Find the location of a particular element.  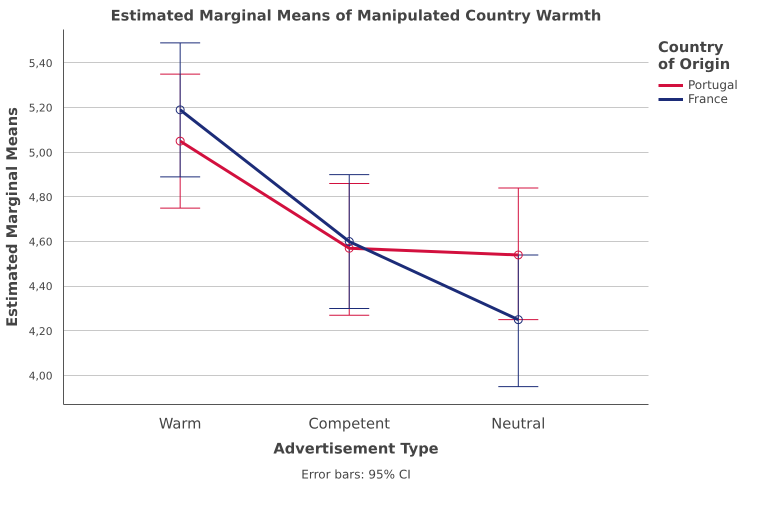

y-tick-label: 5,00 is located at coordinates (40, 153).